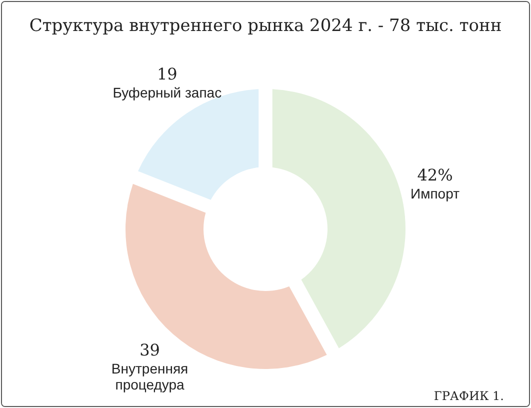 This screenshot has height=408, width=531. I want to click on data-label: 42%, so click(435, 174).